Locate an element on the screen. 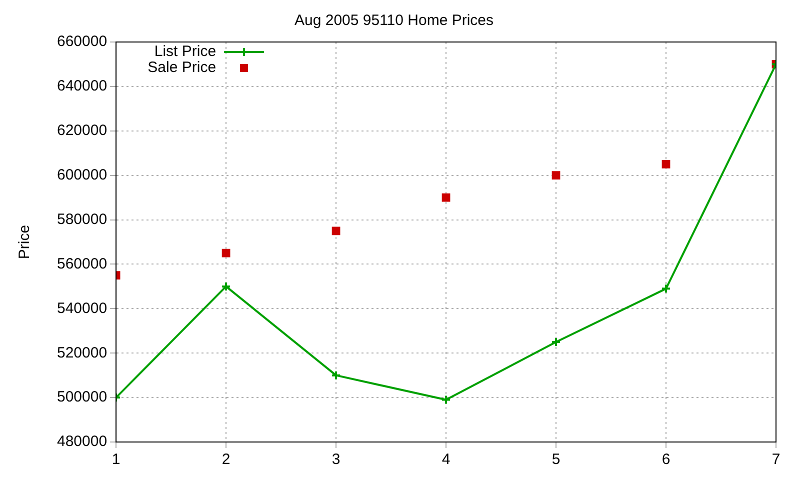  y-tick-label: 480000 is located at coordinates (82, 441).